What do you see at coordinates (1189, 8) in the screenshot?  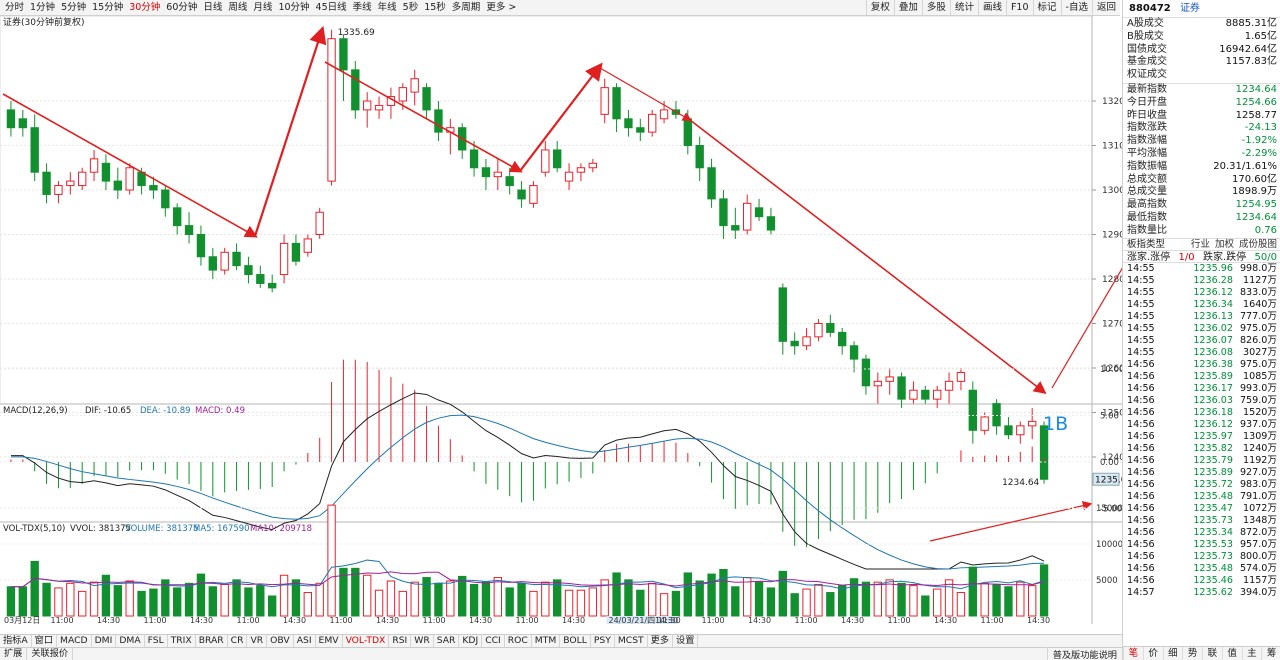 I see `index-name: 证券` at bounding box center [1189, 8].